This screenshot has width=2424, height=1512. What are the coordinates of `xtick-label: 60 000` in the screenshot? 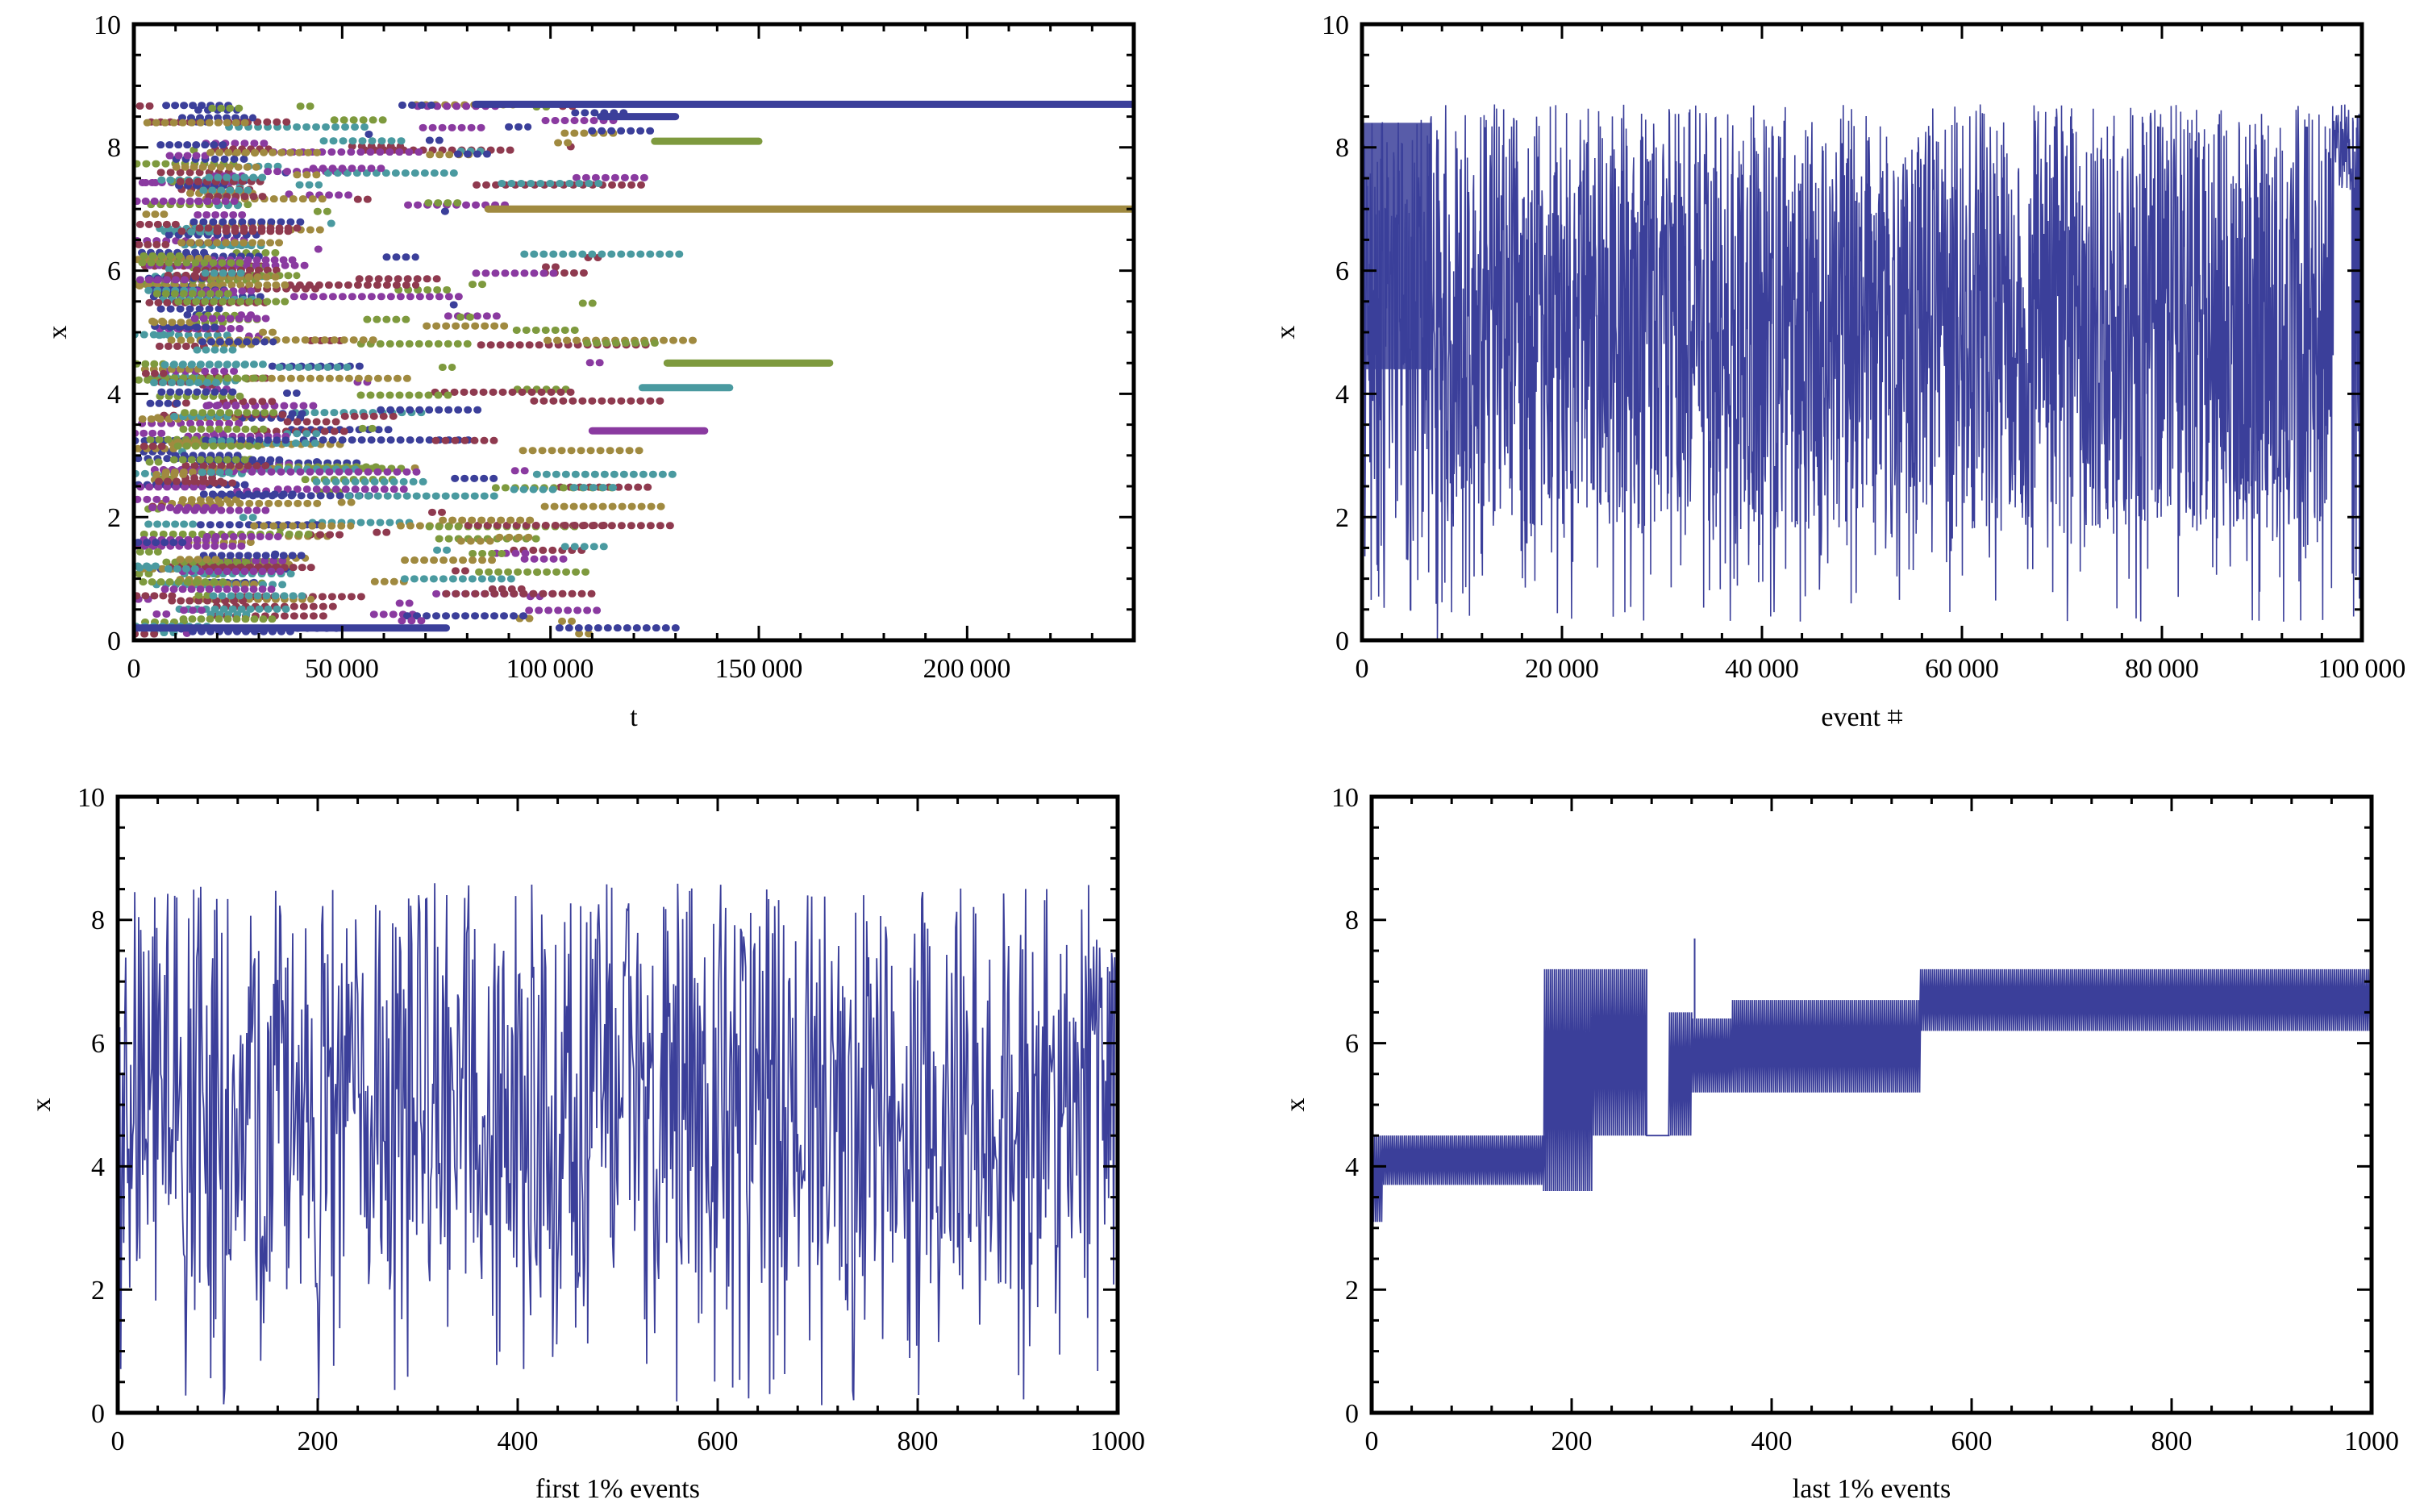 It's located at (1962, 669).